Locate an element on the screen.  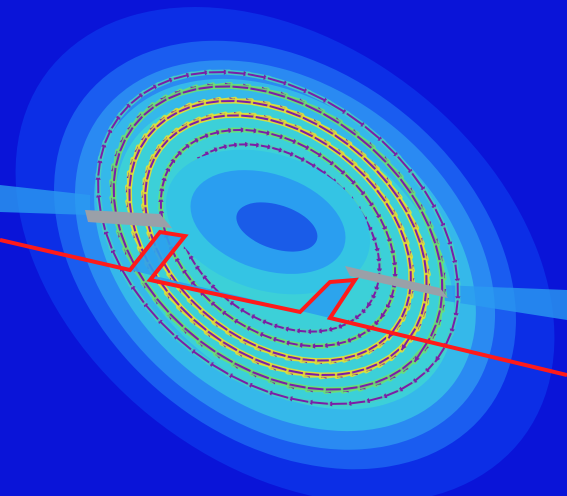
gray-strip-right is located at coordinates (396, 282).